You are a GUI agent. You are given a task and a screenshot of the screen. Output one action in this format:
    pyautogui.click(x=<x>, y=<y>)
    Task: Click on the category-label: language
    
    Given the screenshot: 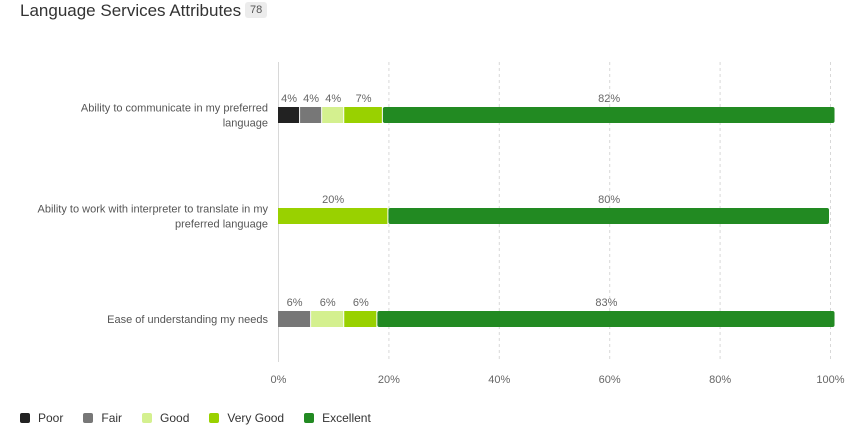 What is the action you would take?
    pyautogui.click(x=245, y=124)
    